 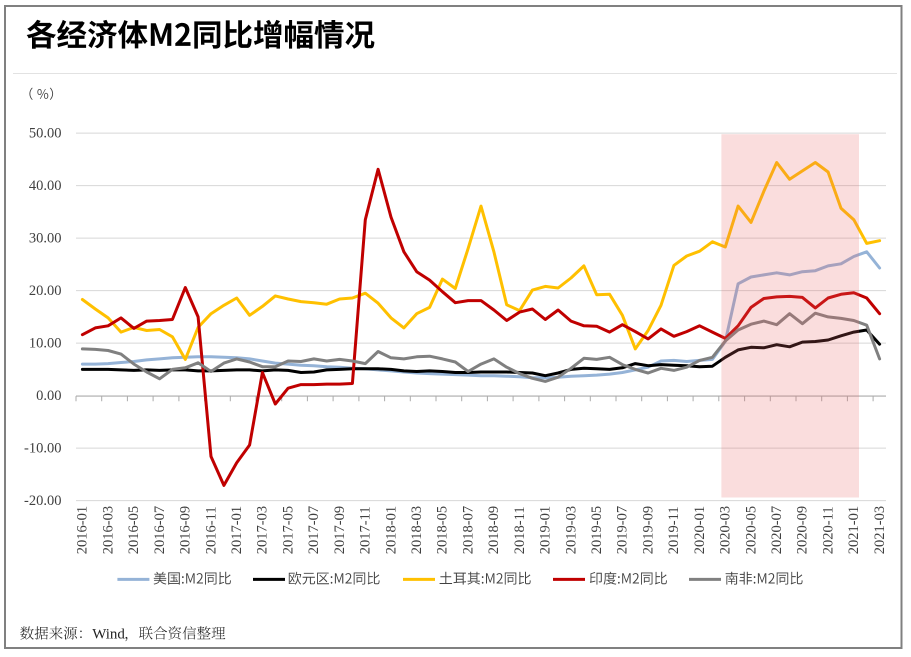 I want to click on svg-text: 2016-05, so click(x=134, y=530).